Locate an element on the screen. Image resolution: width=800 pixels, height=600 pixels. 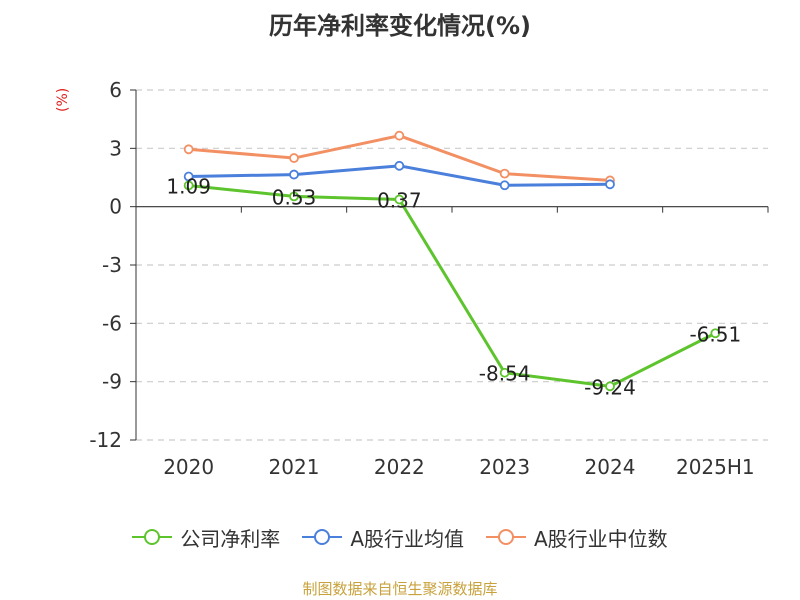
x-tick-label: 2025H1 is located at coordinates (715, 467).